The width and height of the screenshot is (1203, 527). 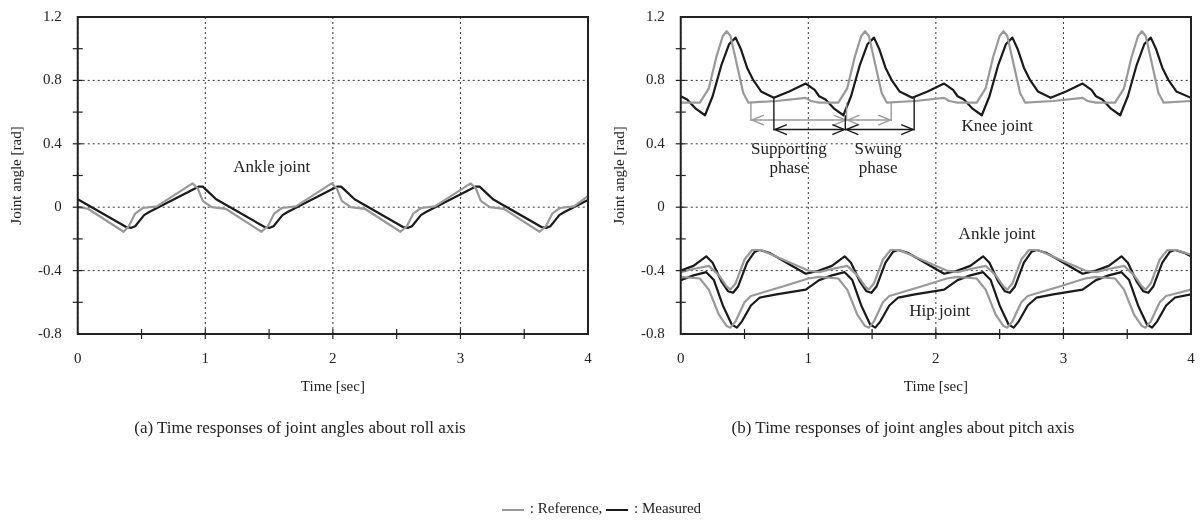 I want to click on legend-label: : Reference,, so click(x=566, y=508).